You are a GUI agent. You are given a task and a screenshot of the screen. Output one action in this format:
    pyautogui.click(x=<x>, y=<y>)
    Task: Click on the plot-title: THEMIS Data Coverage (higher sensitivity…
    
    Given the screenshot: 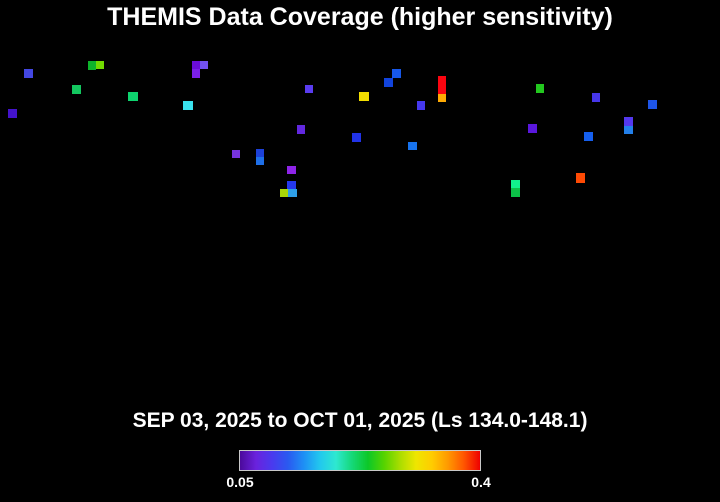 What is the action you would take?
    pyautogui.click(x=360, y=17)
    